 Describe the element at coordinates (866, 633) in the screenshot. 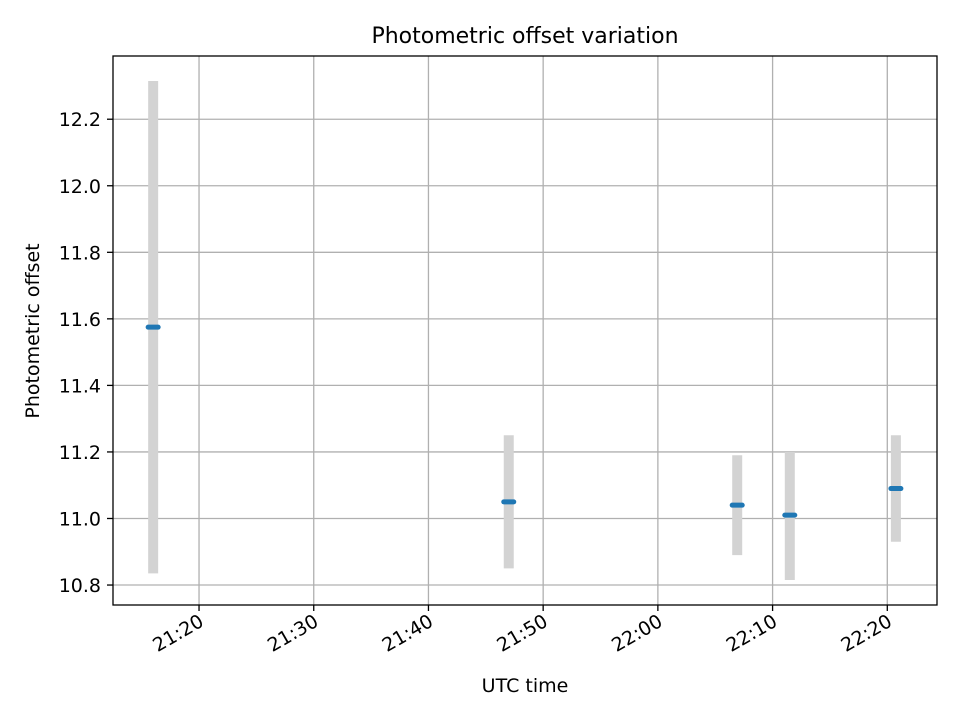

I see `x-tick-label: 22:20` at that location.